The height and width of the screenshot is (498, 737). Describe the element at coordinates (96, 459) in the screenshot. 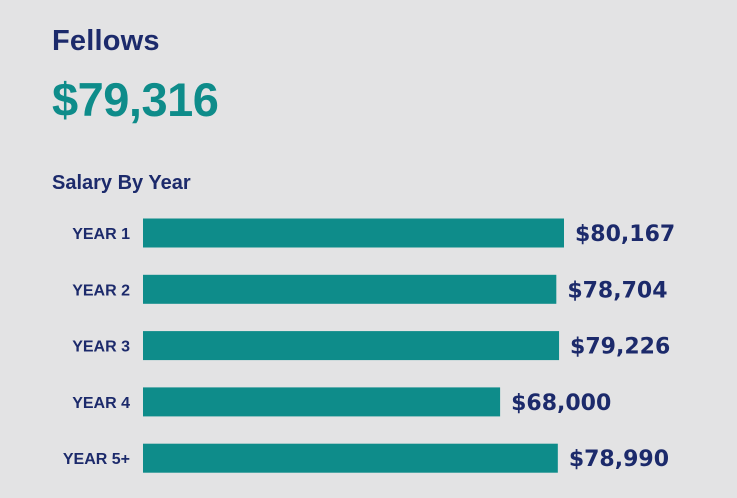

I see `category-label-year-5: YEAR 5+` at that location.